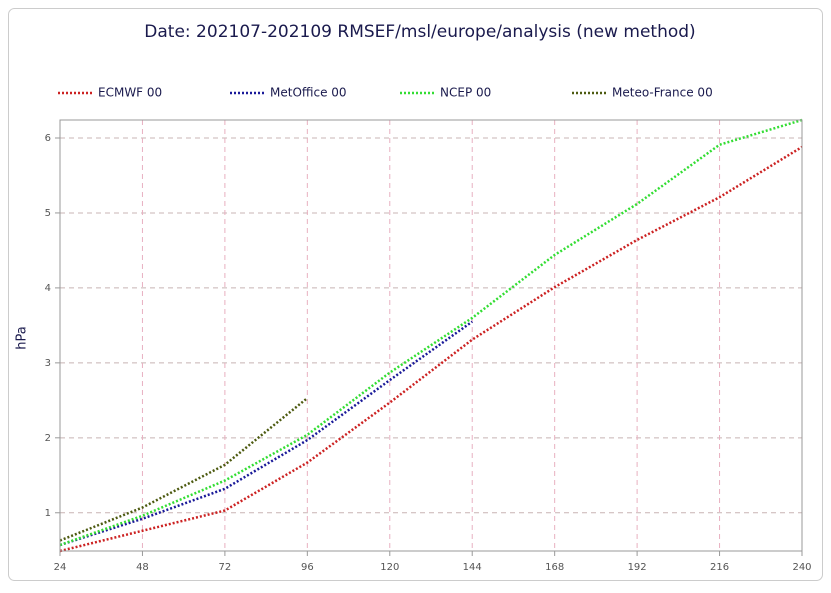 The width and height of the screenshot is (831, 593). Describe the element at coordinates (465, 93) in the screenshot. I see `legend-label: NCEP 00` at that location.